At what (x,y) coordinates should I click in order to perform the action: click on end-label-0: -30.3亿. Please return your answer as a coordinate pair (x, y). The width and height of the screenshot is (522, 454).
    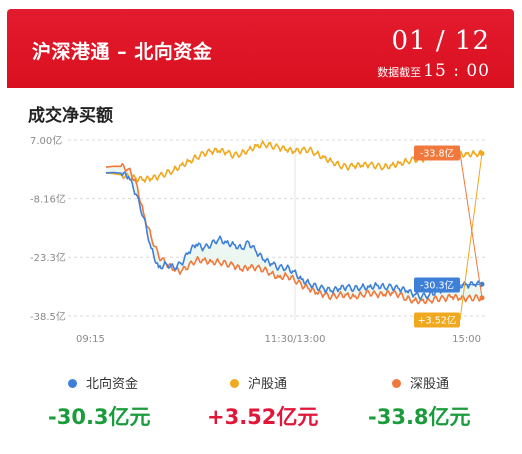
    Looking at the image, I should click on (437, 286).